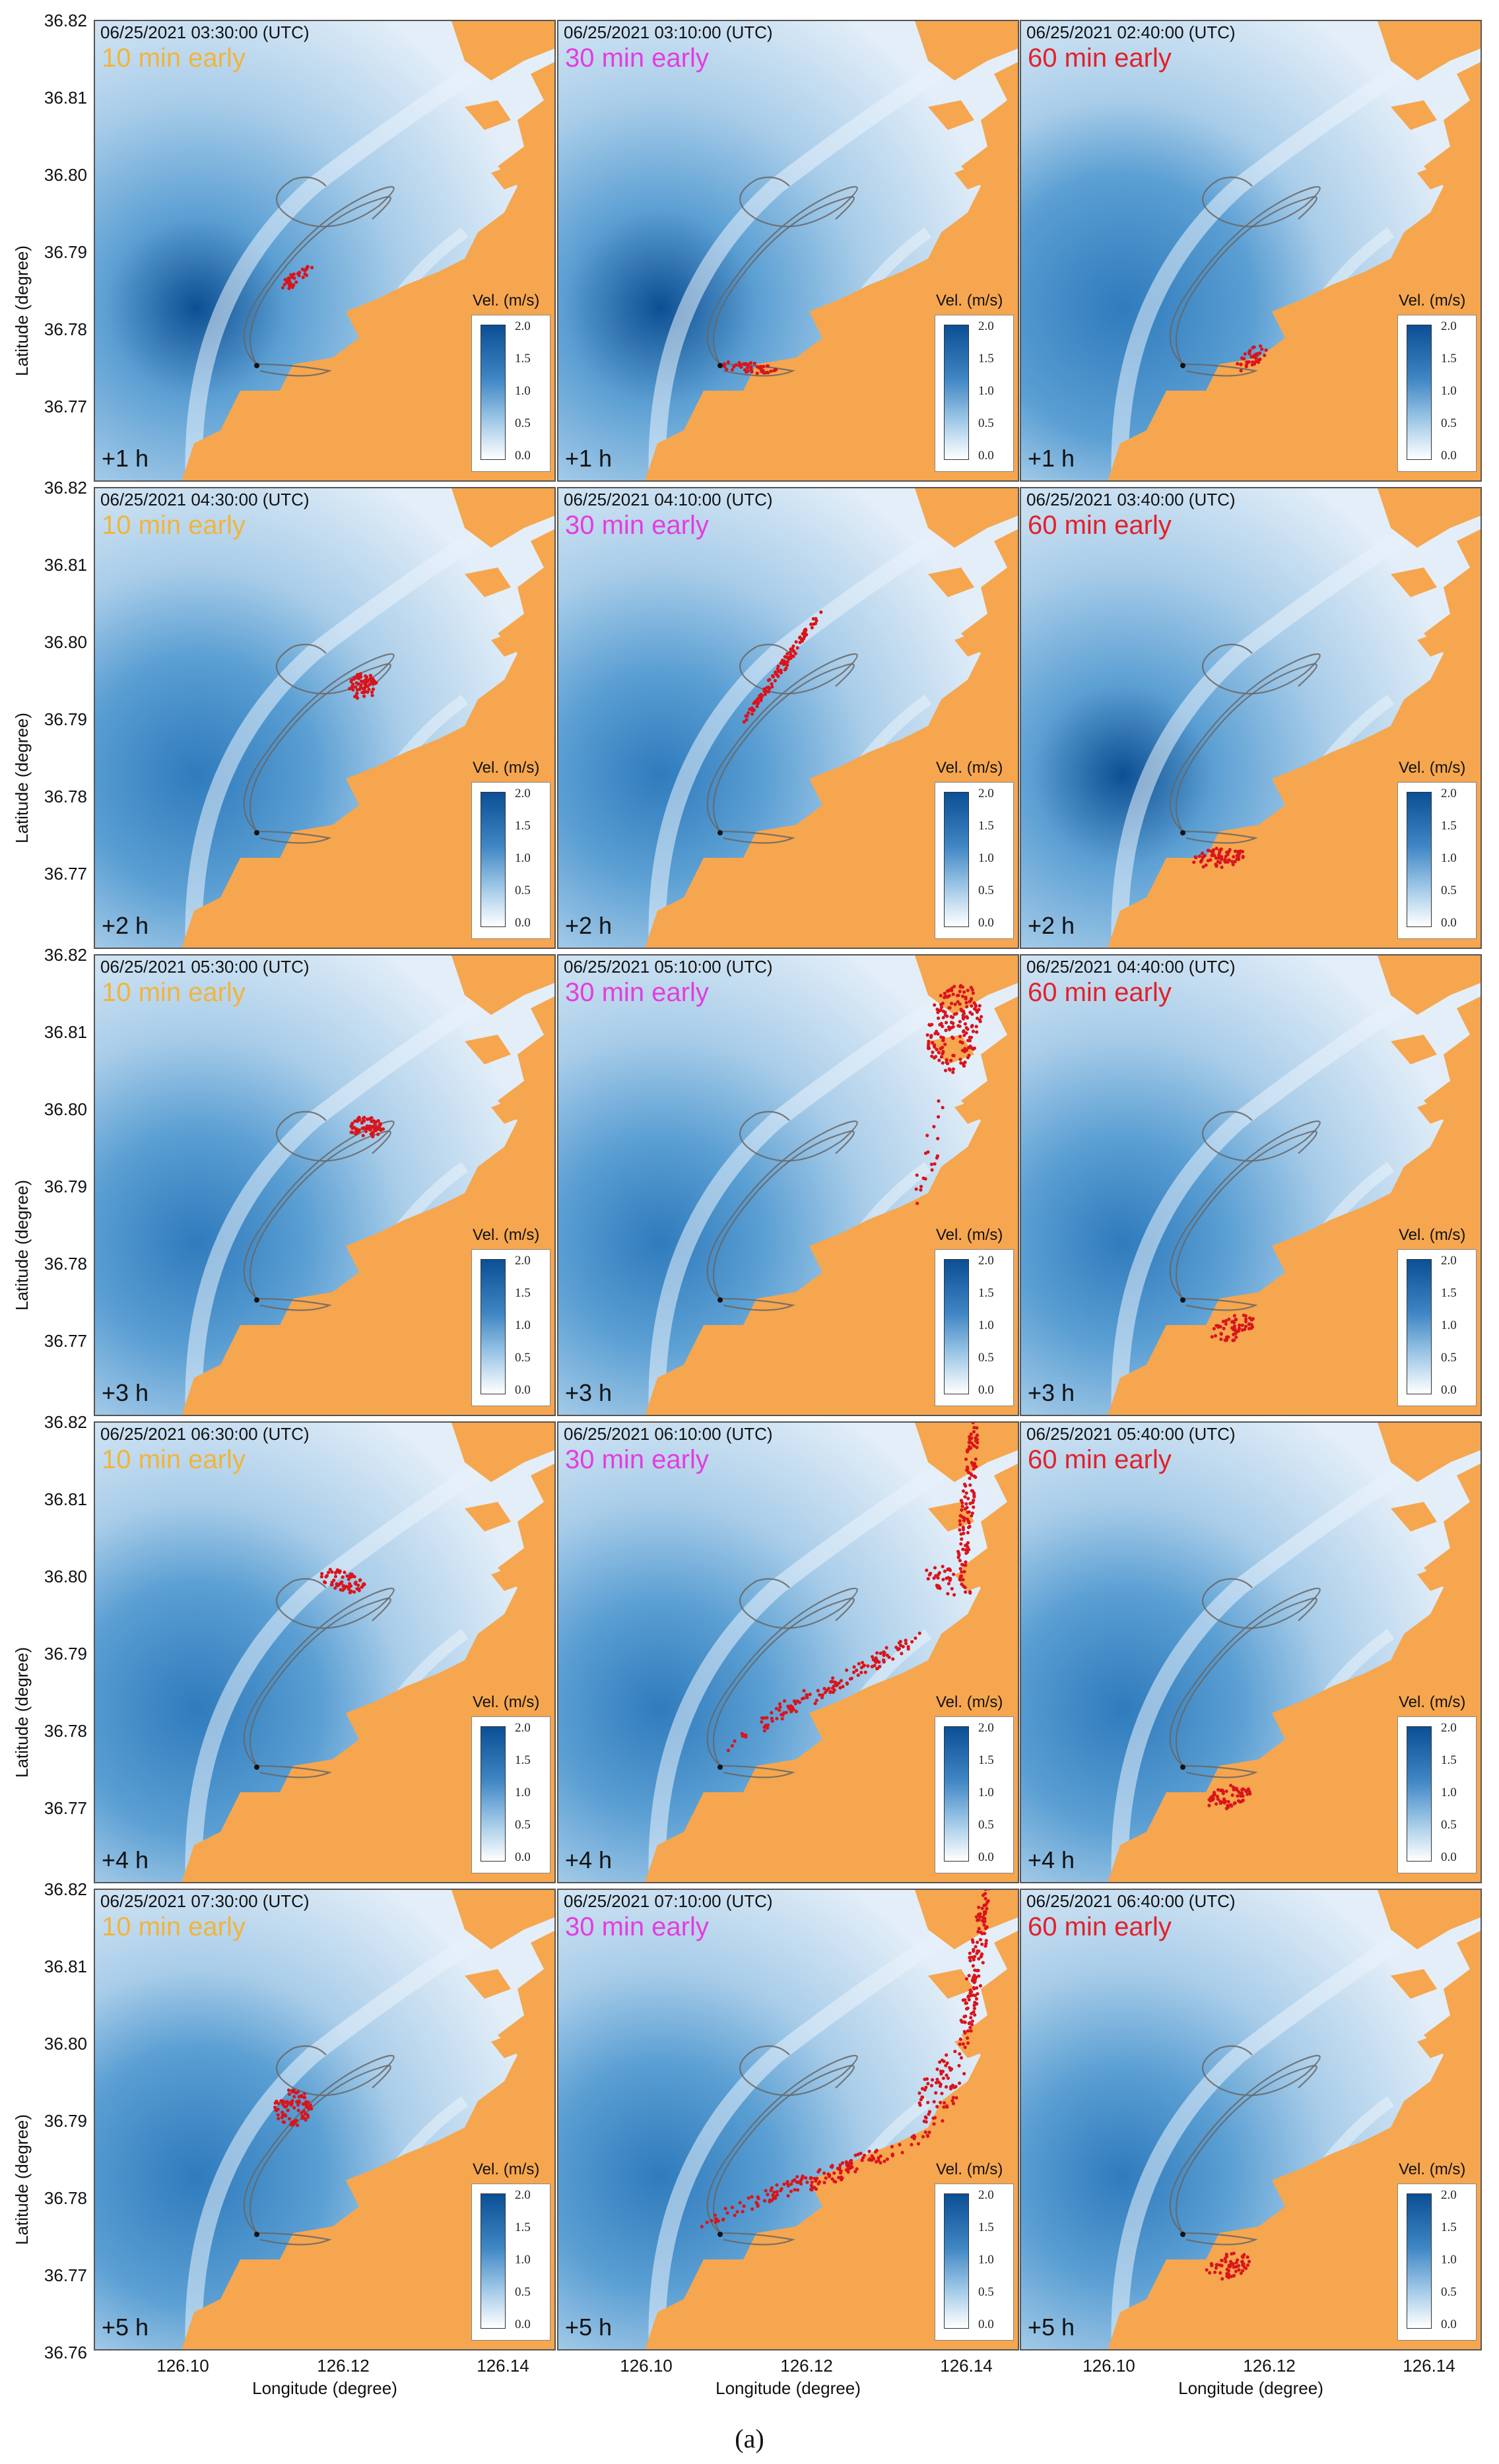 This screenshot has width=1499, height=2464. Describe the element at coordinates (493, 1326) in the screenshot. I see `colorbar-gradient` at that location.